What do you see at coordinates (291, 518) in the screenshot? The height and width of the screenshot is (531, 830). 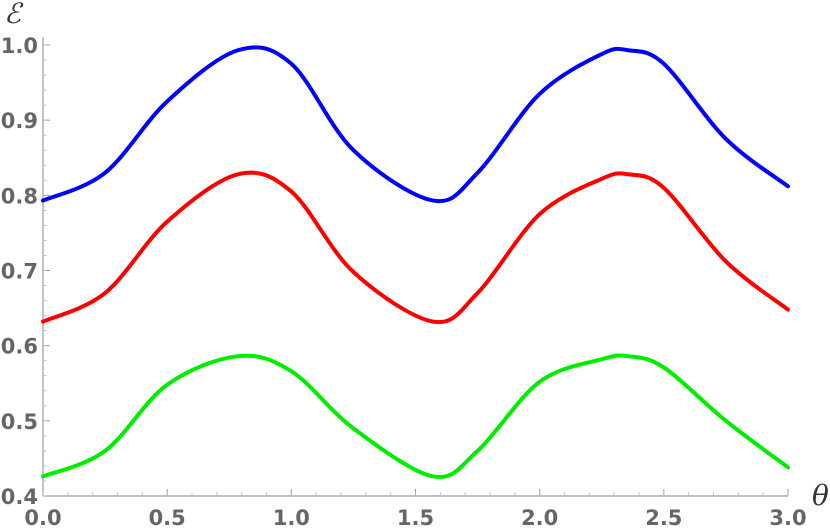 I see `x-tick-label: 1.0` at bounding box center [291, 518].